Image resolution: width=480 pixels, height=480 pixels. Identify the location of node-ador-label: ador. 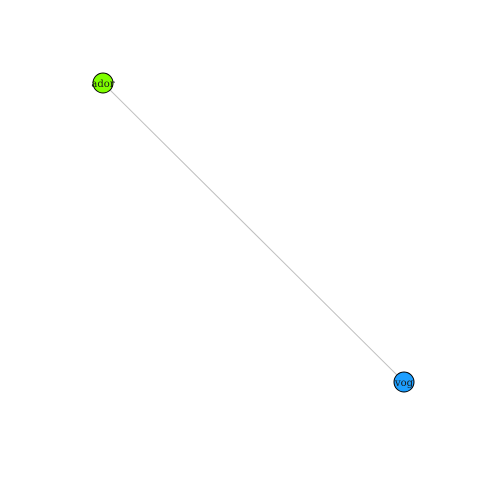
(102, 84).